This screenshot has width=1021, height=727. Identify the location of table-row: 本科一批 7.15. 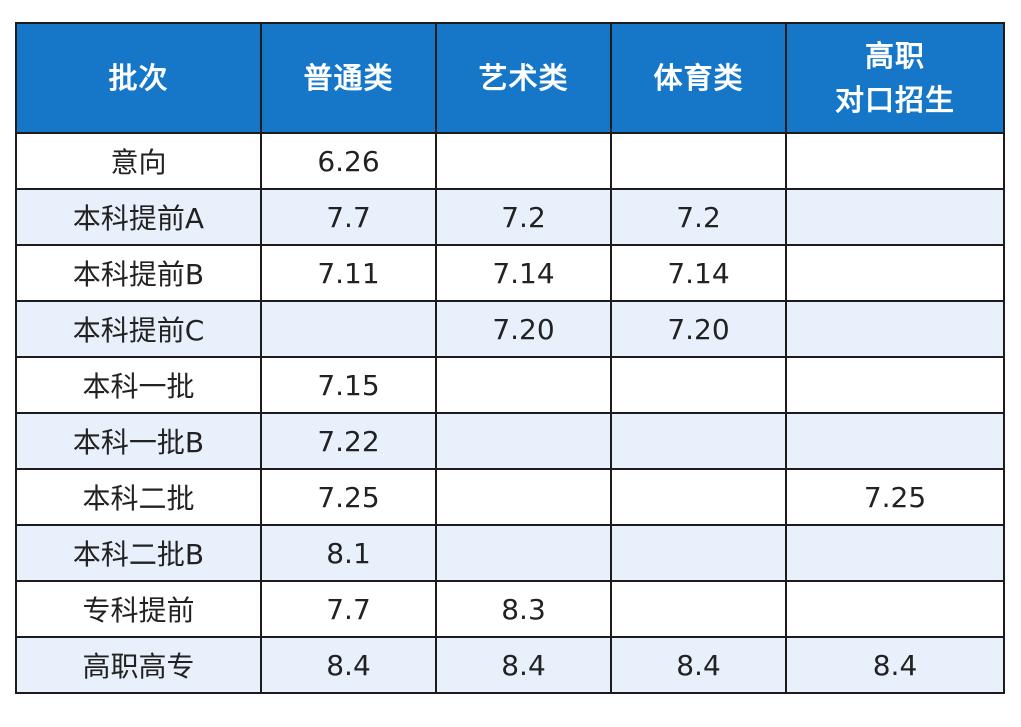
(510, 385).